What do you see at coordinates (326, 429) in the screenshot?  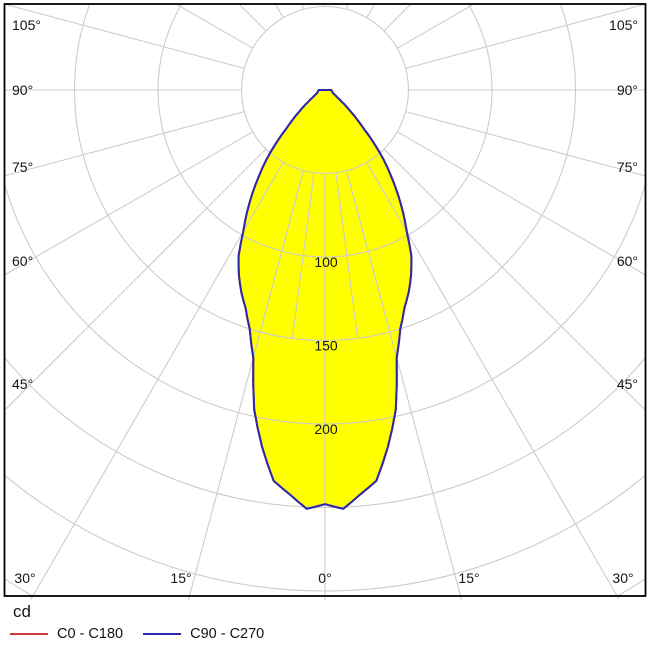 I see `radial-ring-label: 200` at bounding box center [326, 429].